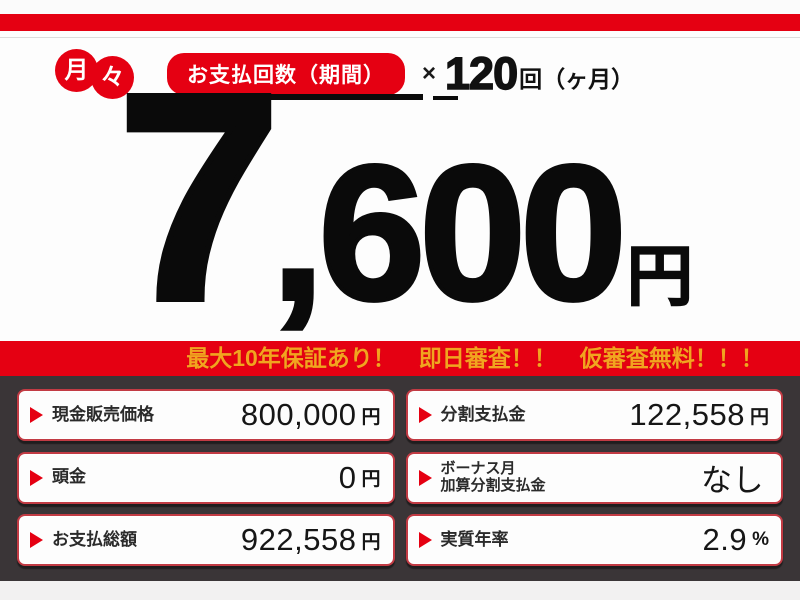  I want to click on detail-label: 実質年率, so click(474, 539).